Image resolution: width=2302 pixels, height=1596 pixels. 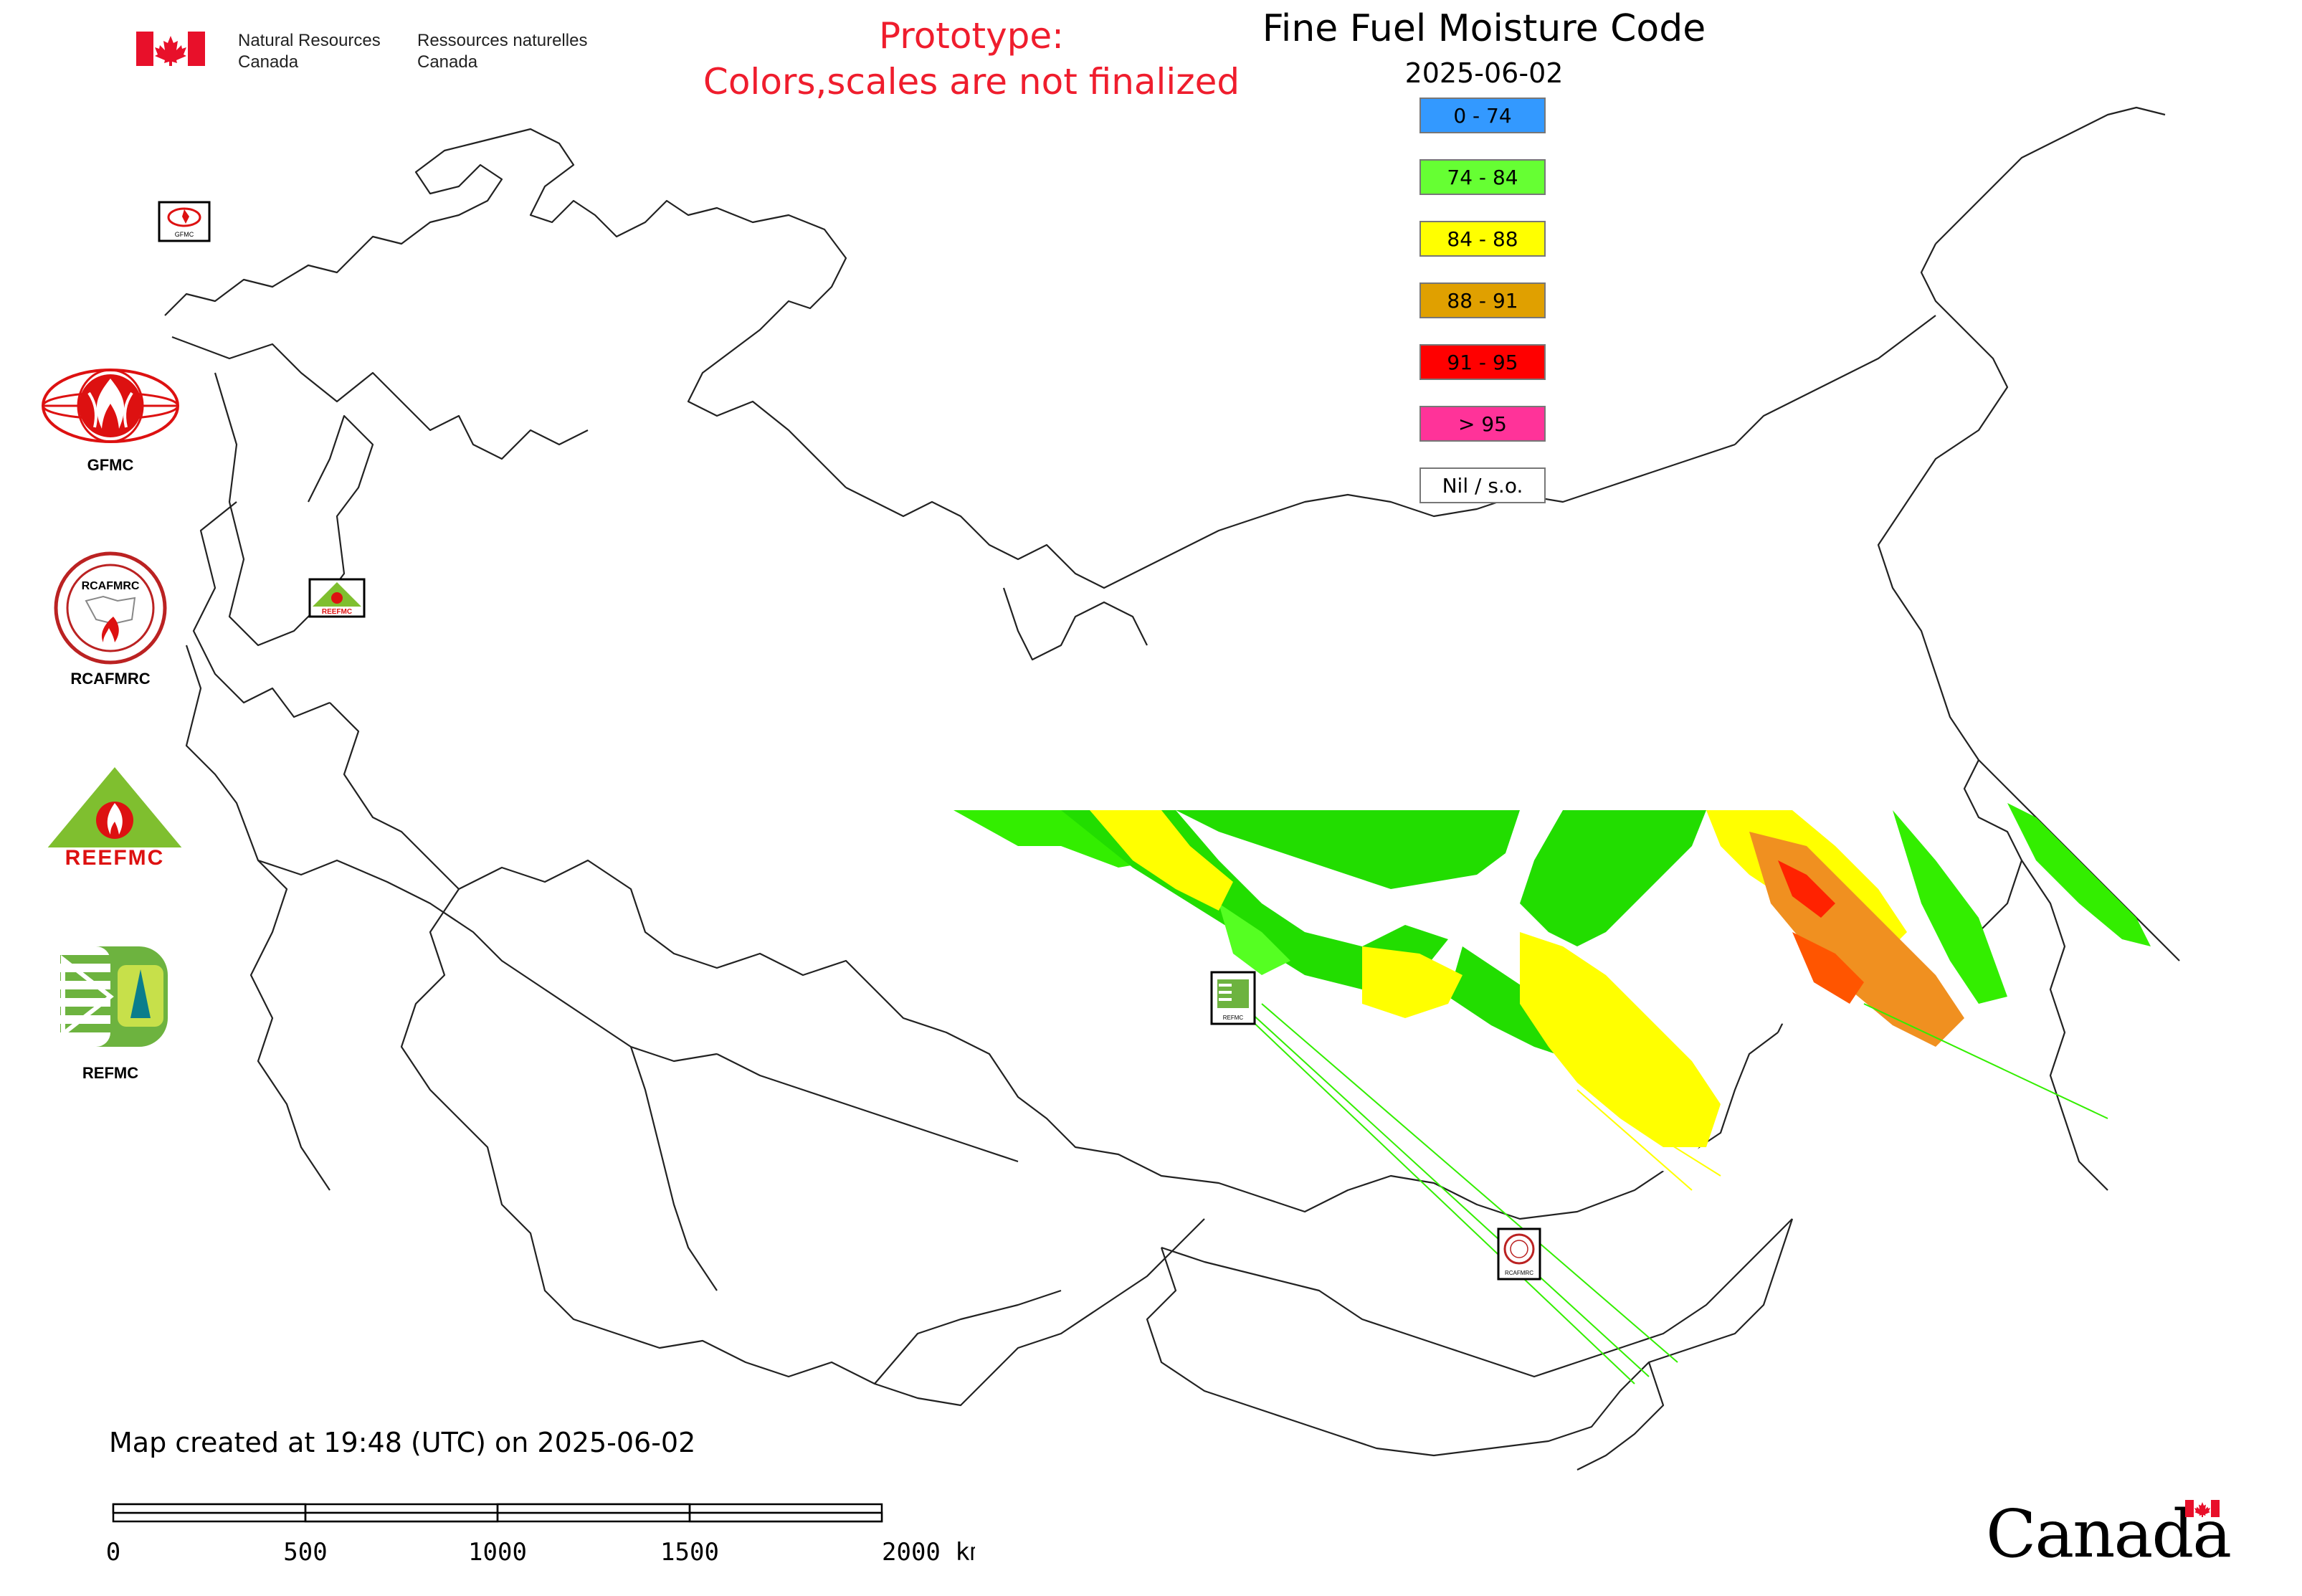 I want to click on legend-label: 74 - 84, so click(x=1483, y=177).